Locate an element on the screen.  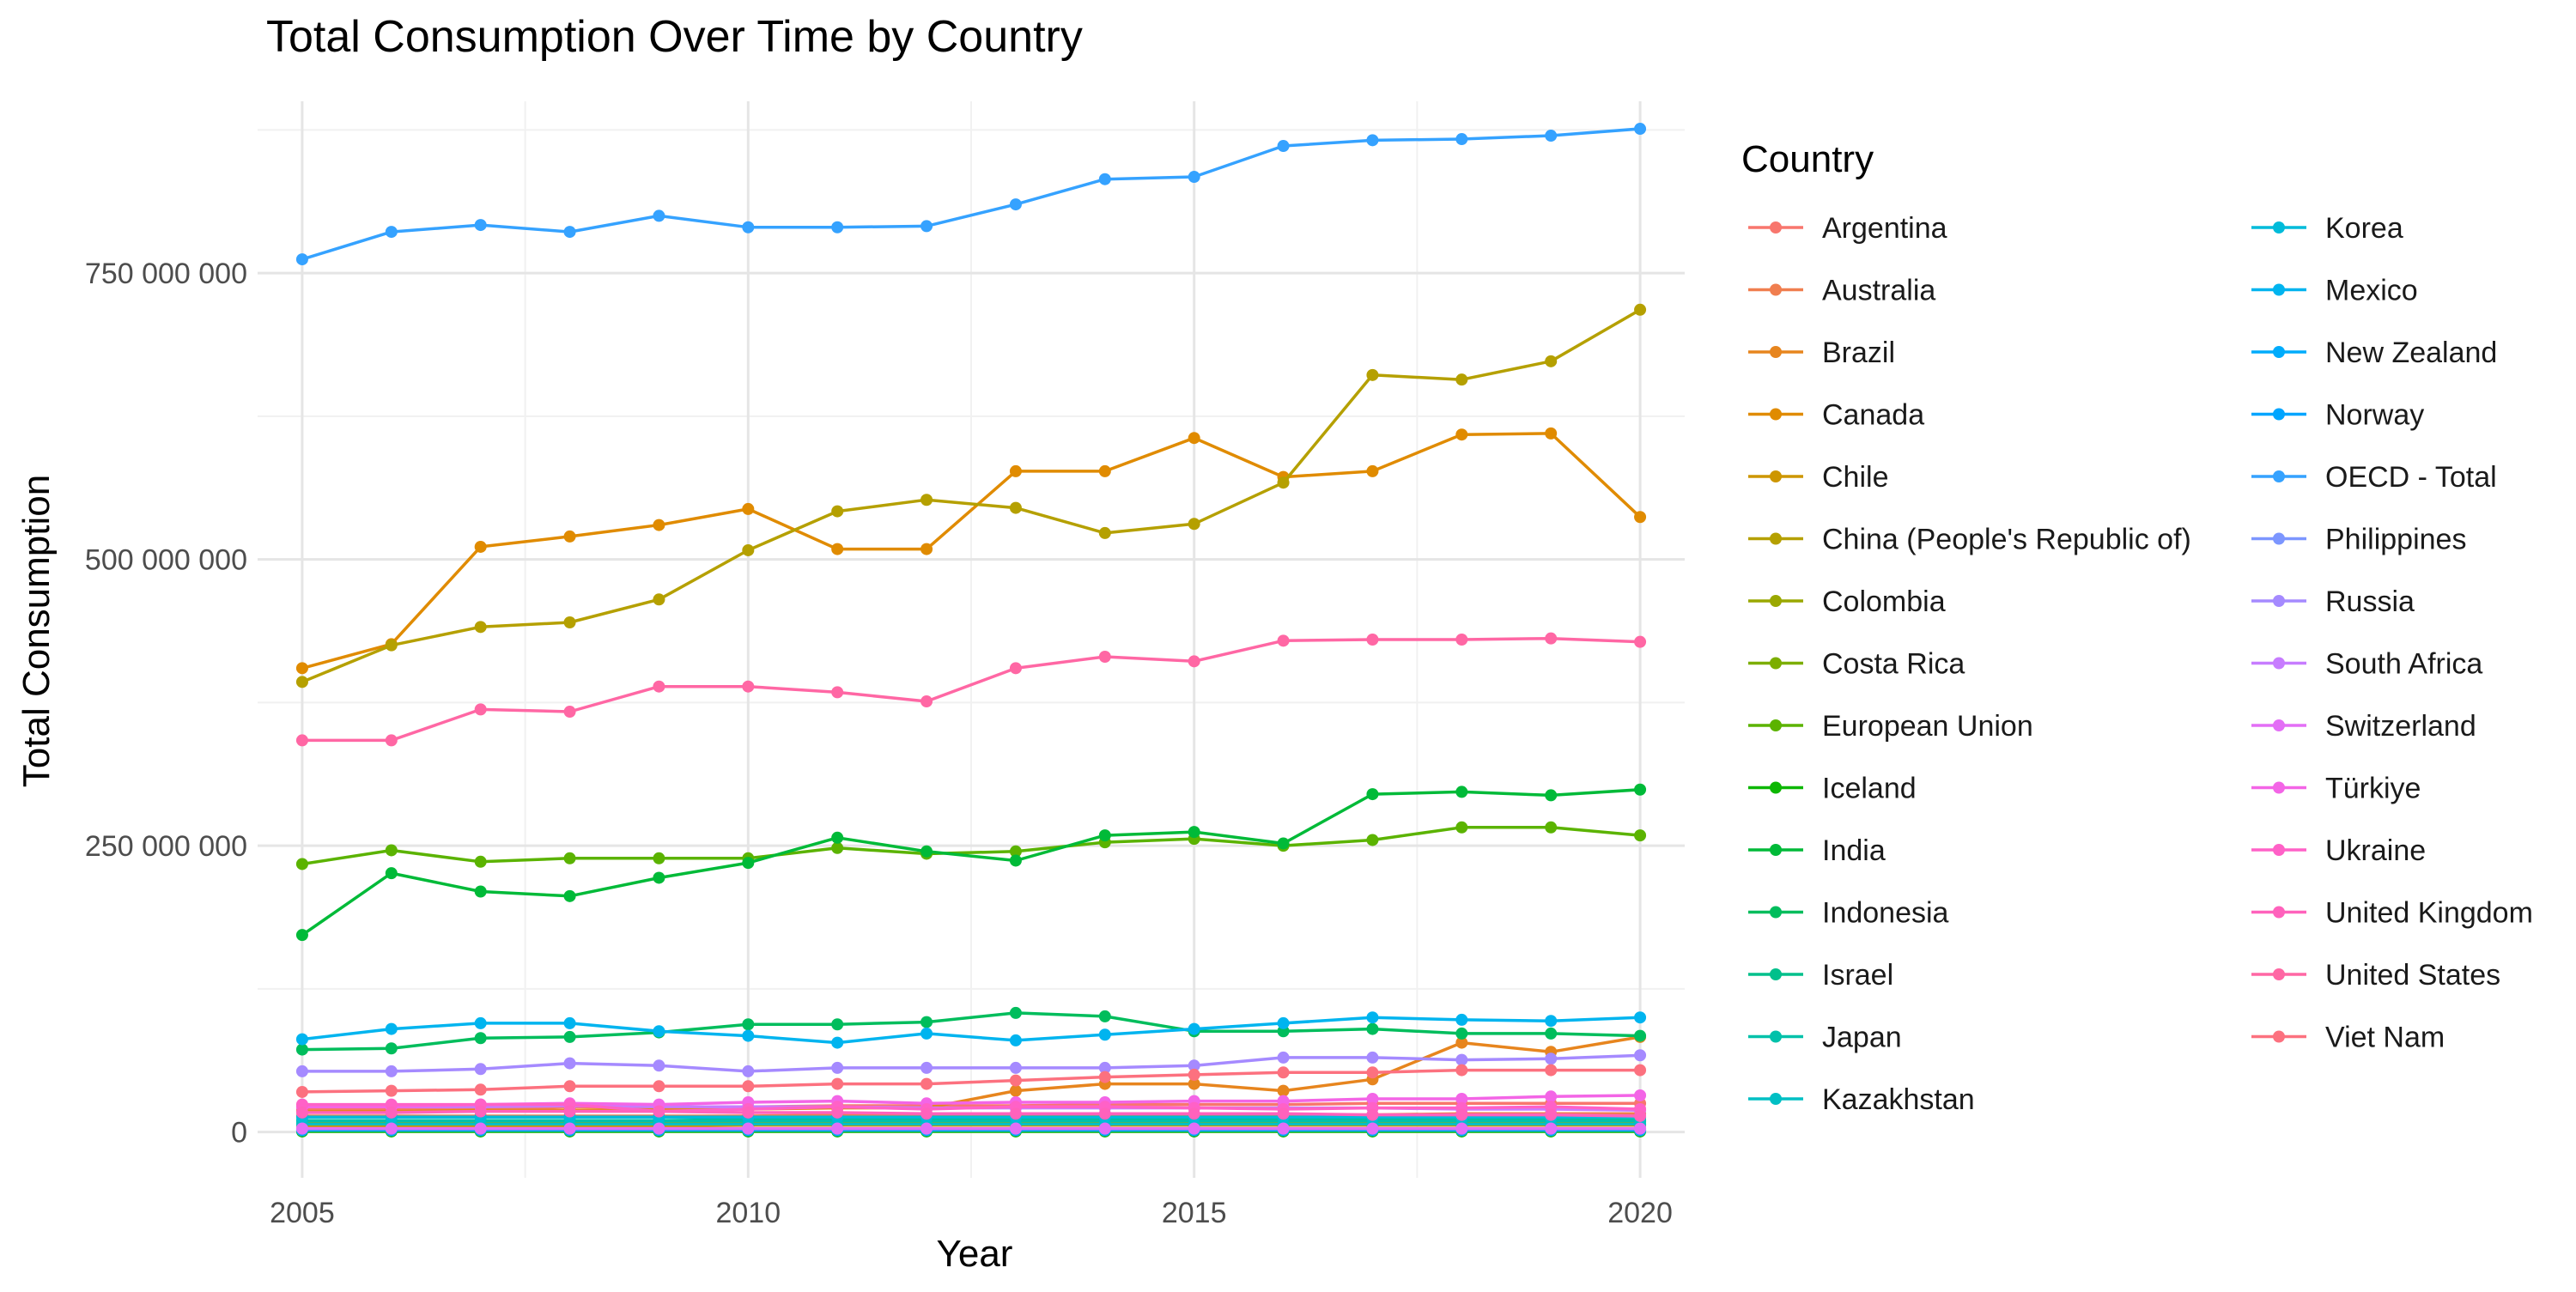
legend-label: Türkiye is located at coordinates (2373, 789).